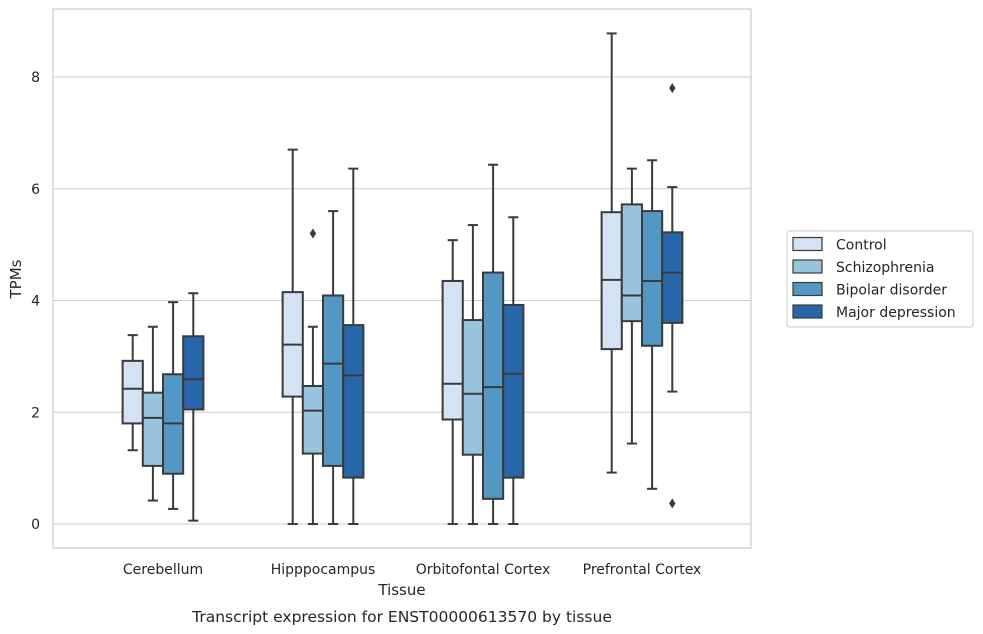 The width and height of the screenshot is (983, 634). I want to click on legend-label: Schizophrenia, so click(885, 268).